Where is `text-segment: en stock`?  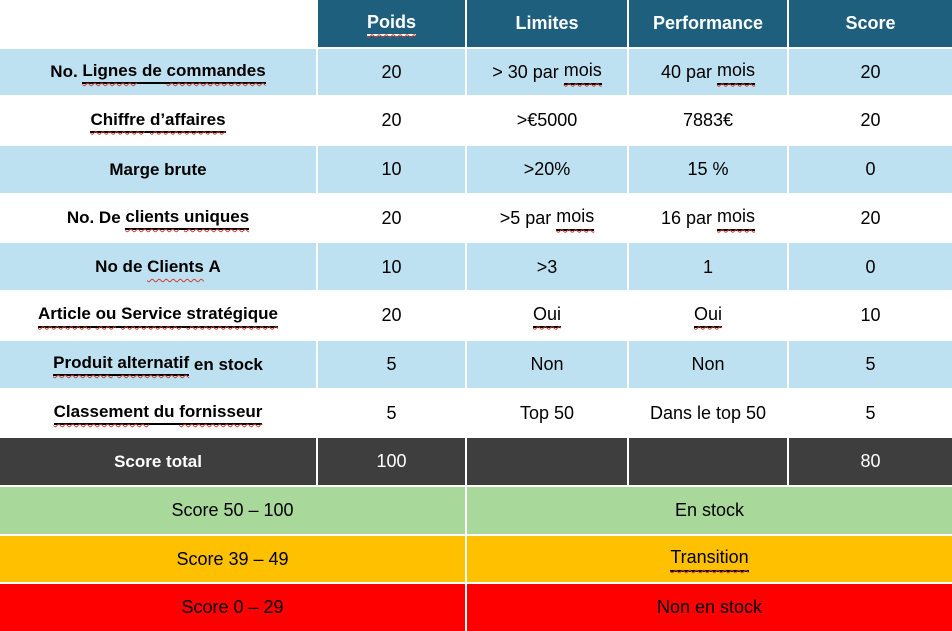
text-segment: en stock is located at coordinates (226, 364).